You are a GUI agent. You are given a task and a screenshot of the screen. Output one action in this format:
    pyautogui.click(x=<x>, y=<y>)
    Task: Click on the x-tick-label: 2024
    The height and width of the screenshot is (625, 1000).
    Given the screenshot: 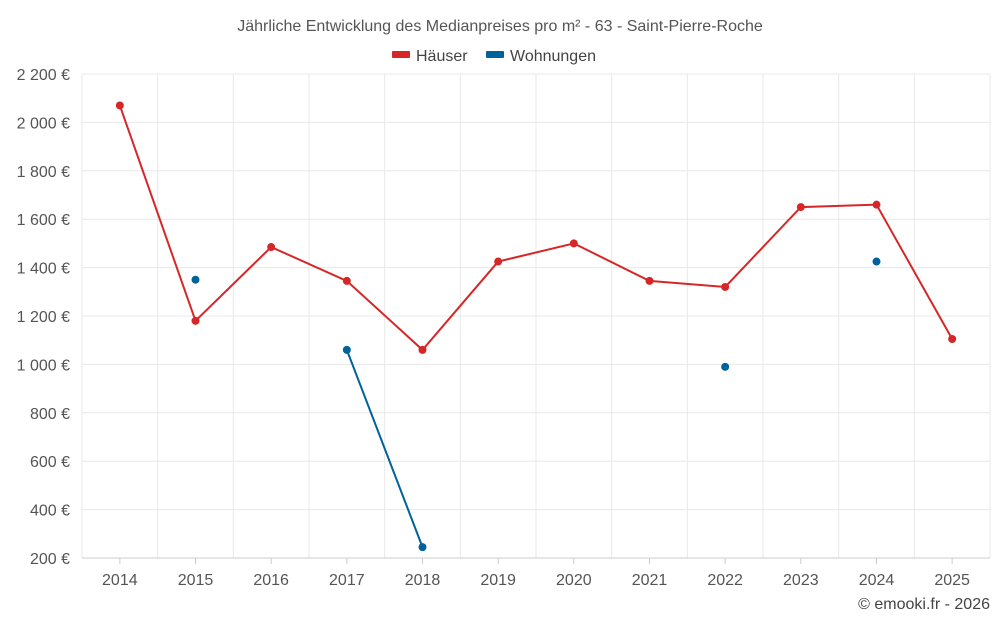 What is the action you would take?
    pyautogui.click(x=877, y=580)
    